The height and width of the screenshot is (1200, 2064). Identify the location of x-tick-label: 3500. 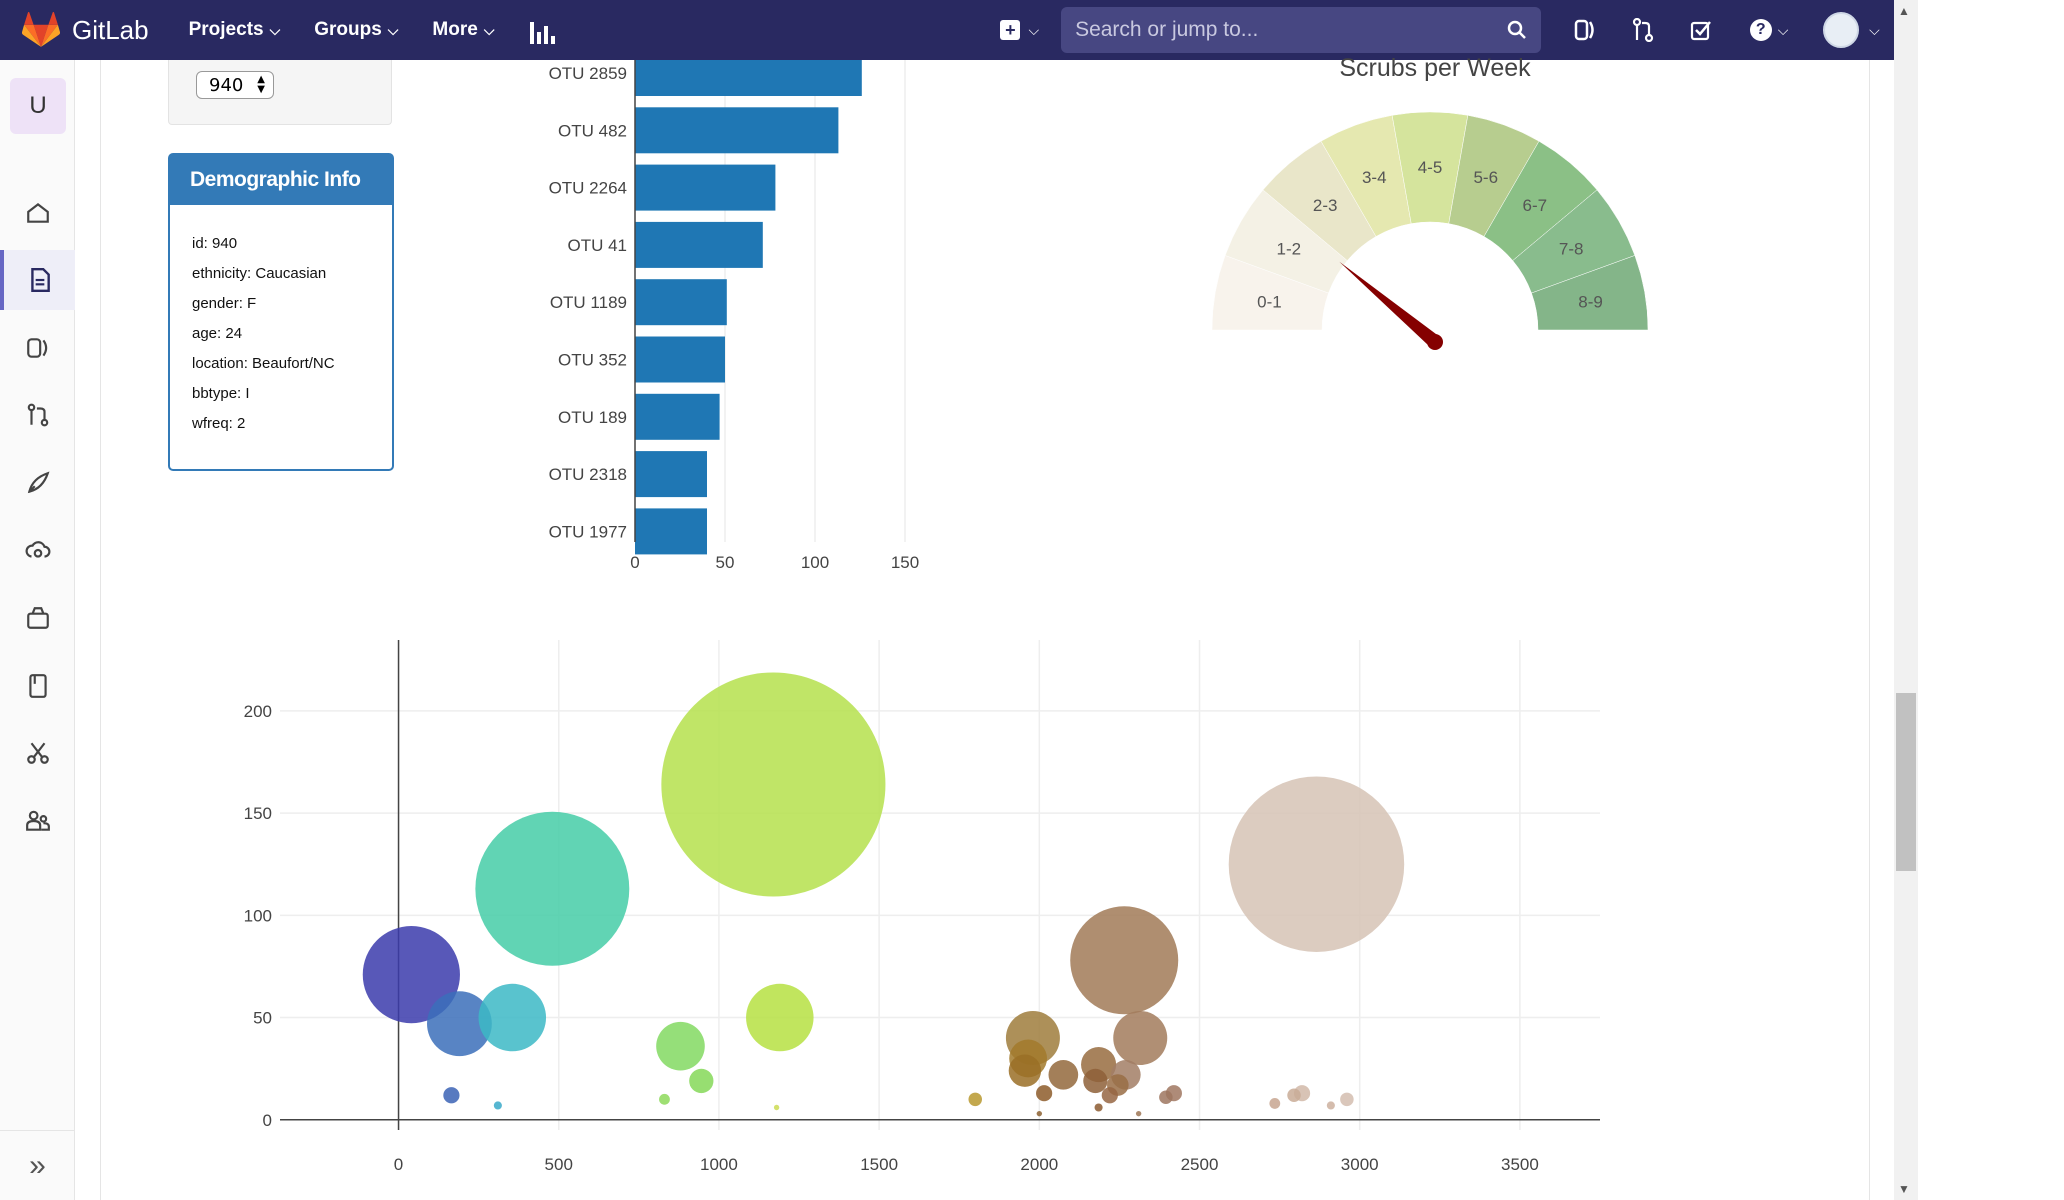
(1520, 1164).